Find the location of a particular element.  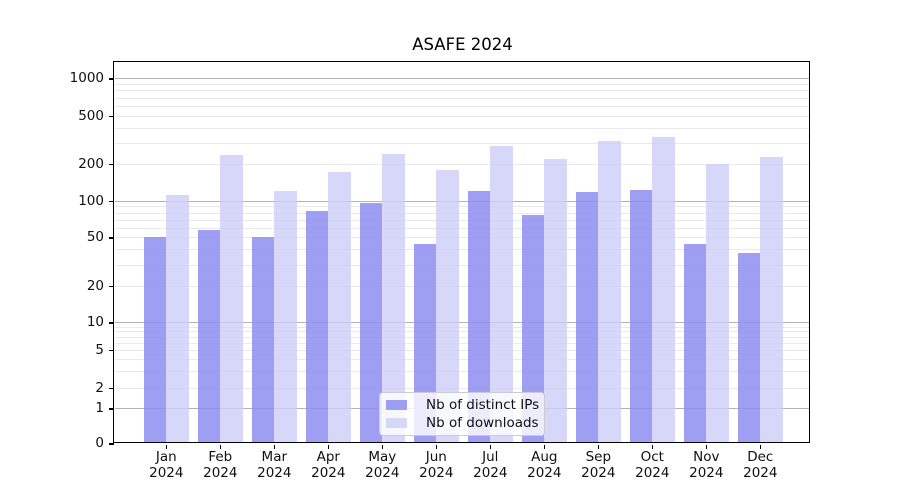

bar-downloads-aug is located at coordinates (555, 301).